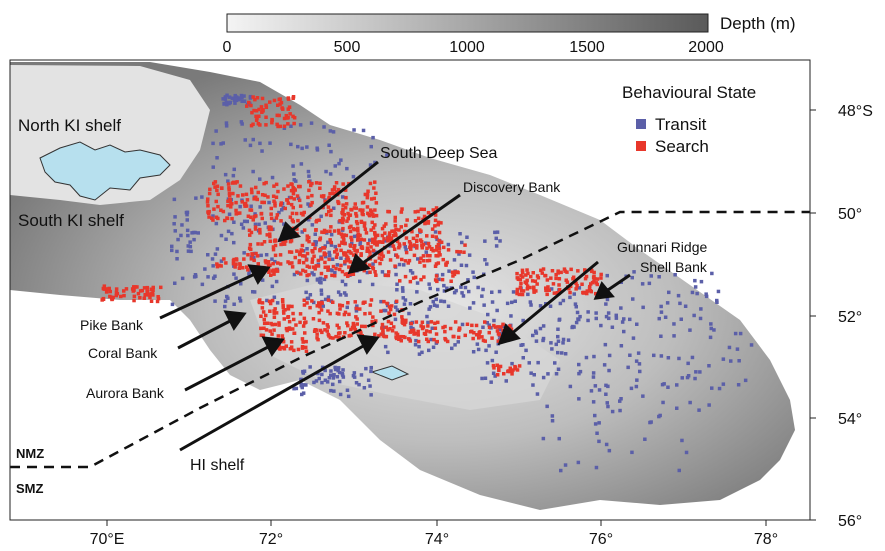 Image resolution: width=885 pixels, height=551 pixels. What do you see at coordinates (347, 47) in the screenshot?
I see `colorbar-tick-1: 500` at bounding box center [347, 47].